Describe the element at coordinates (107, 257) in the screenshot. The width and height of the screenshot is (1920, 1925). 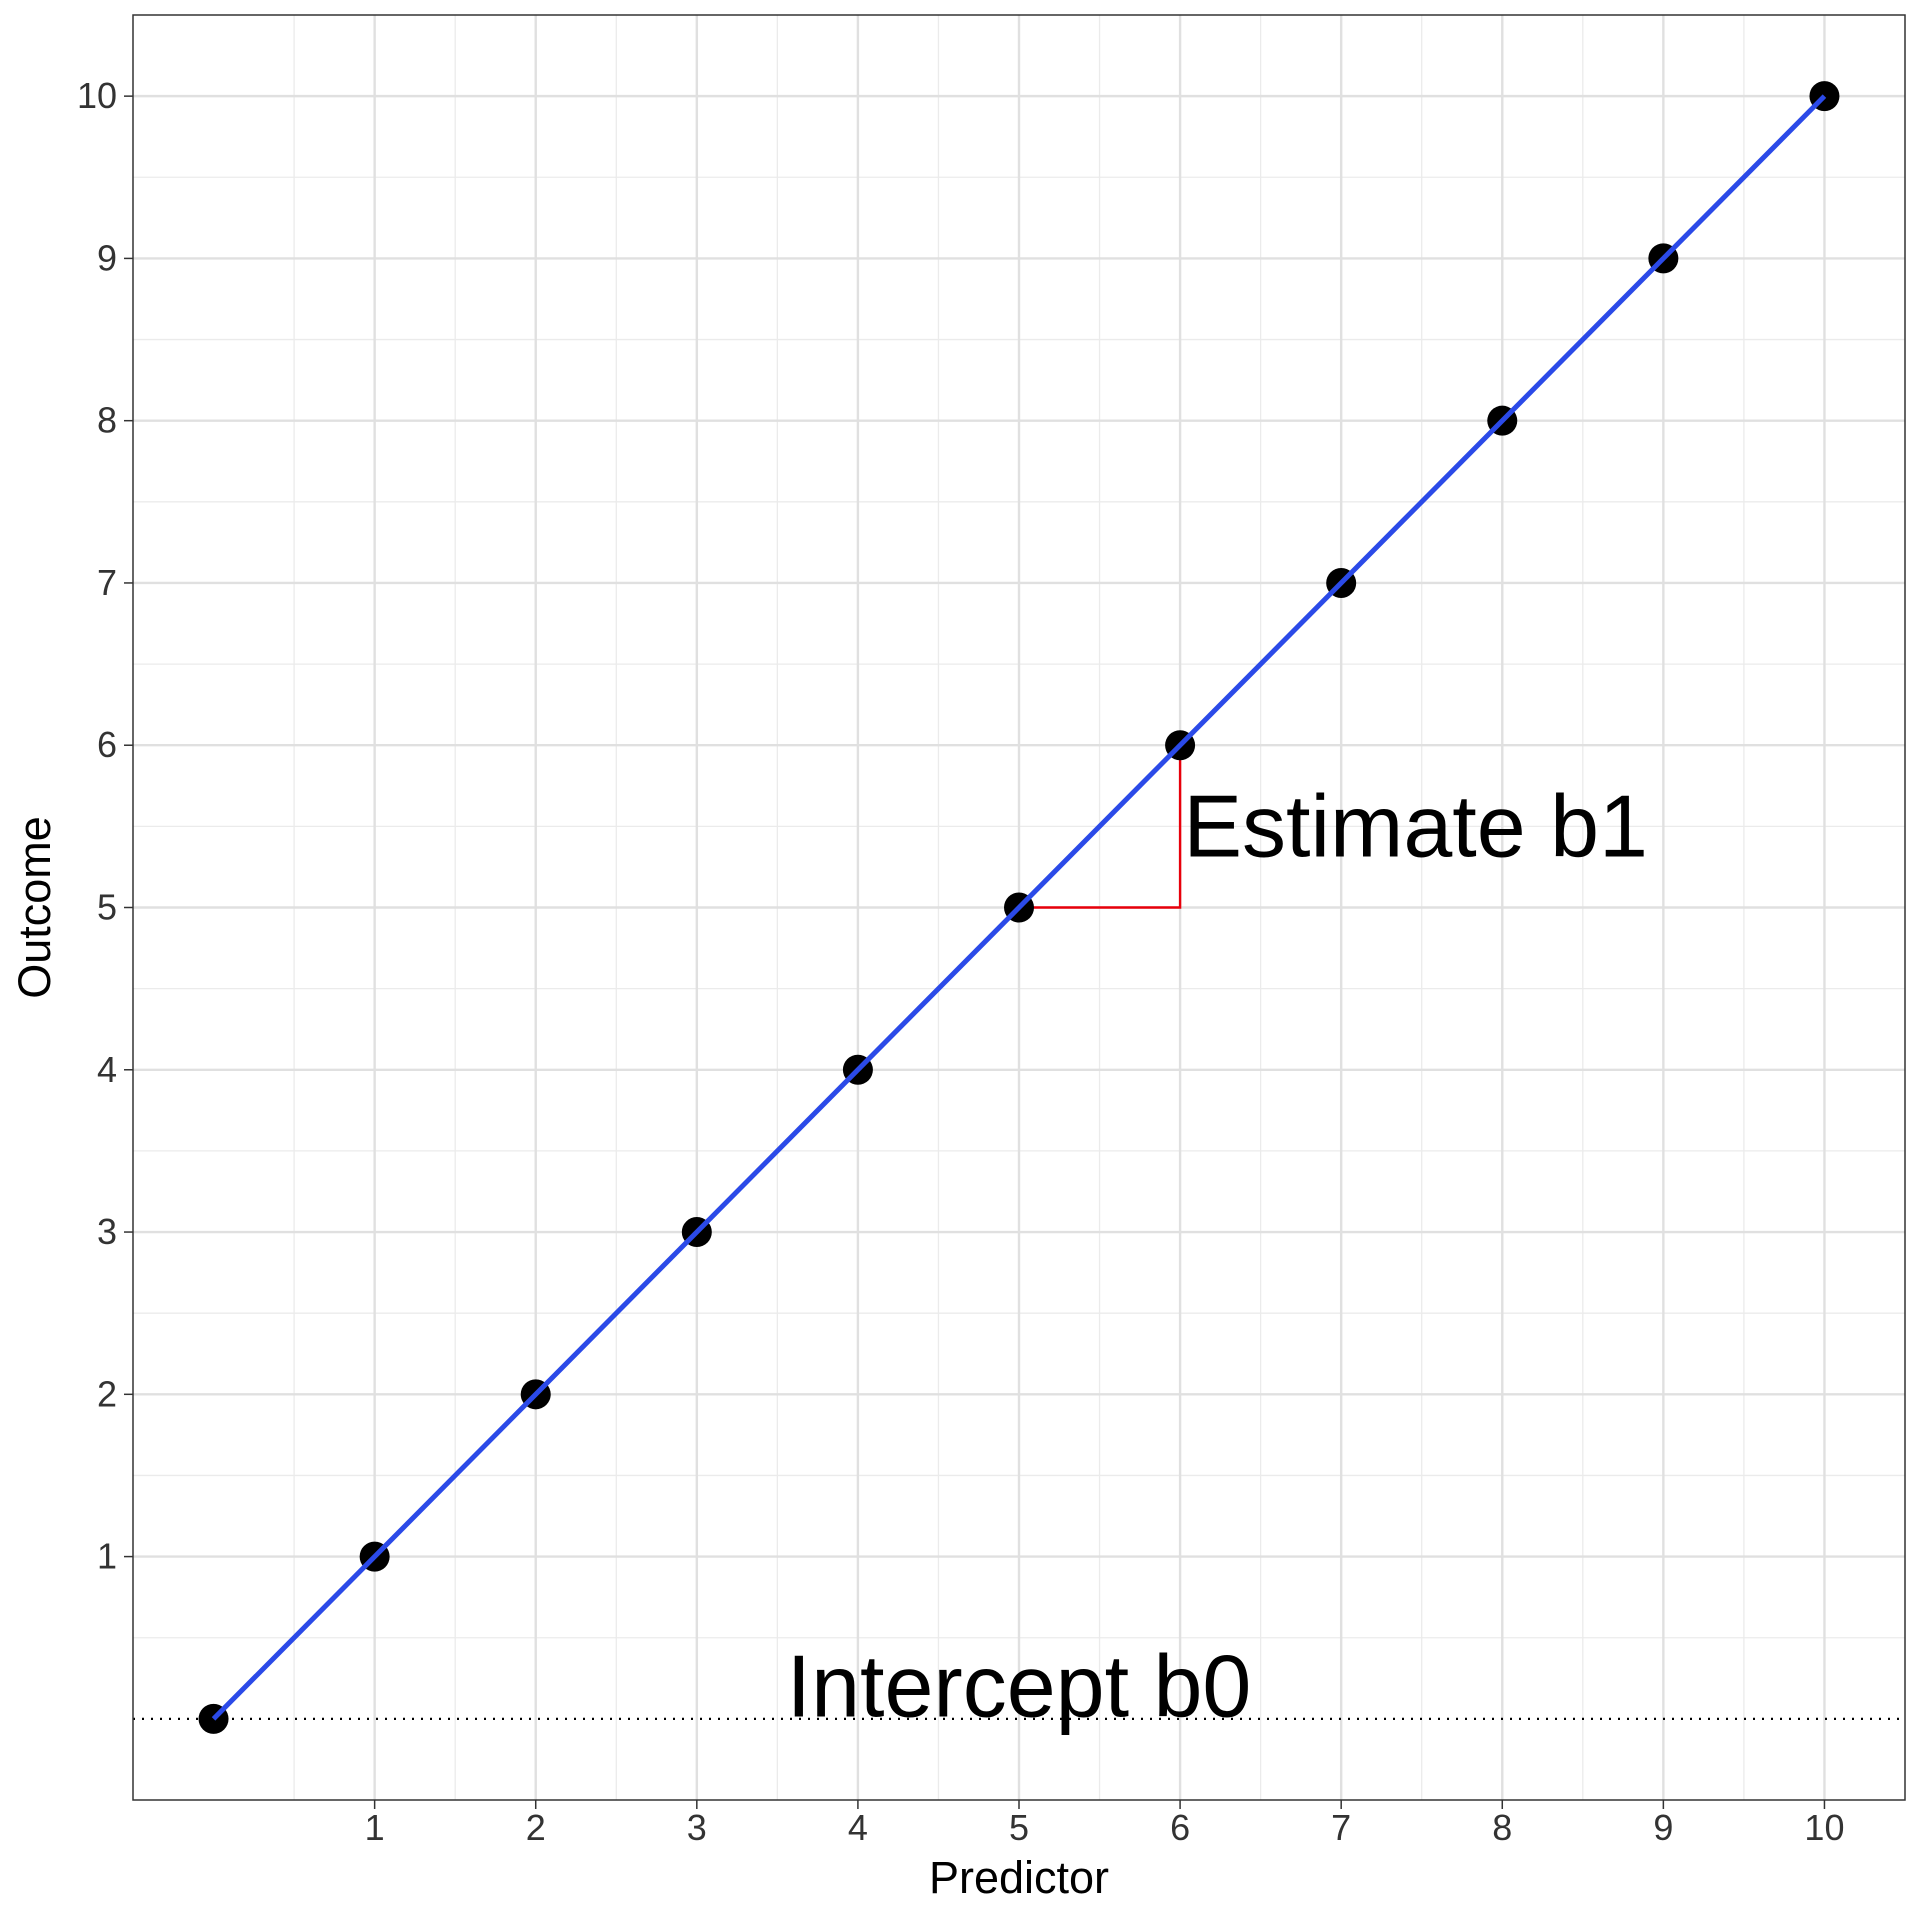
I see `y-tick-label: 9` at that location.